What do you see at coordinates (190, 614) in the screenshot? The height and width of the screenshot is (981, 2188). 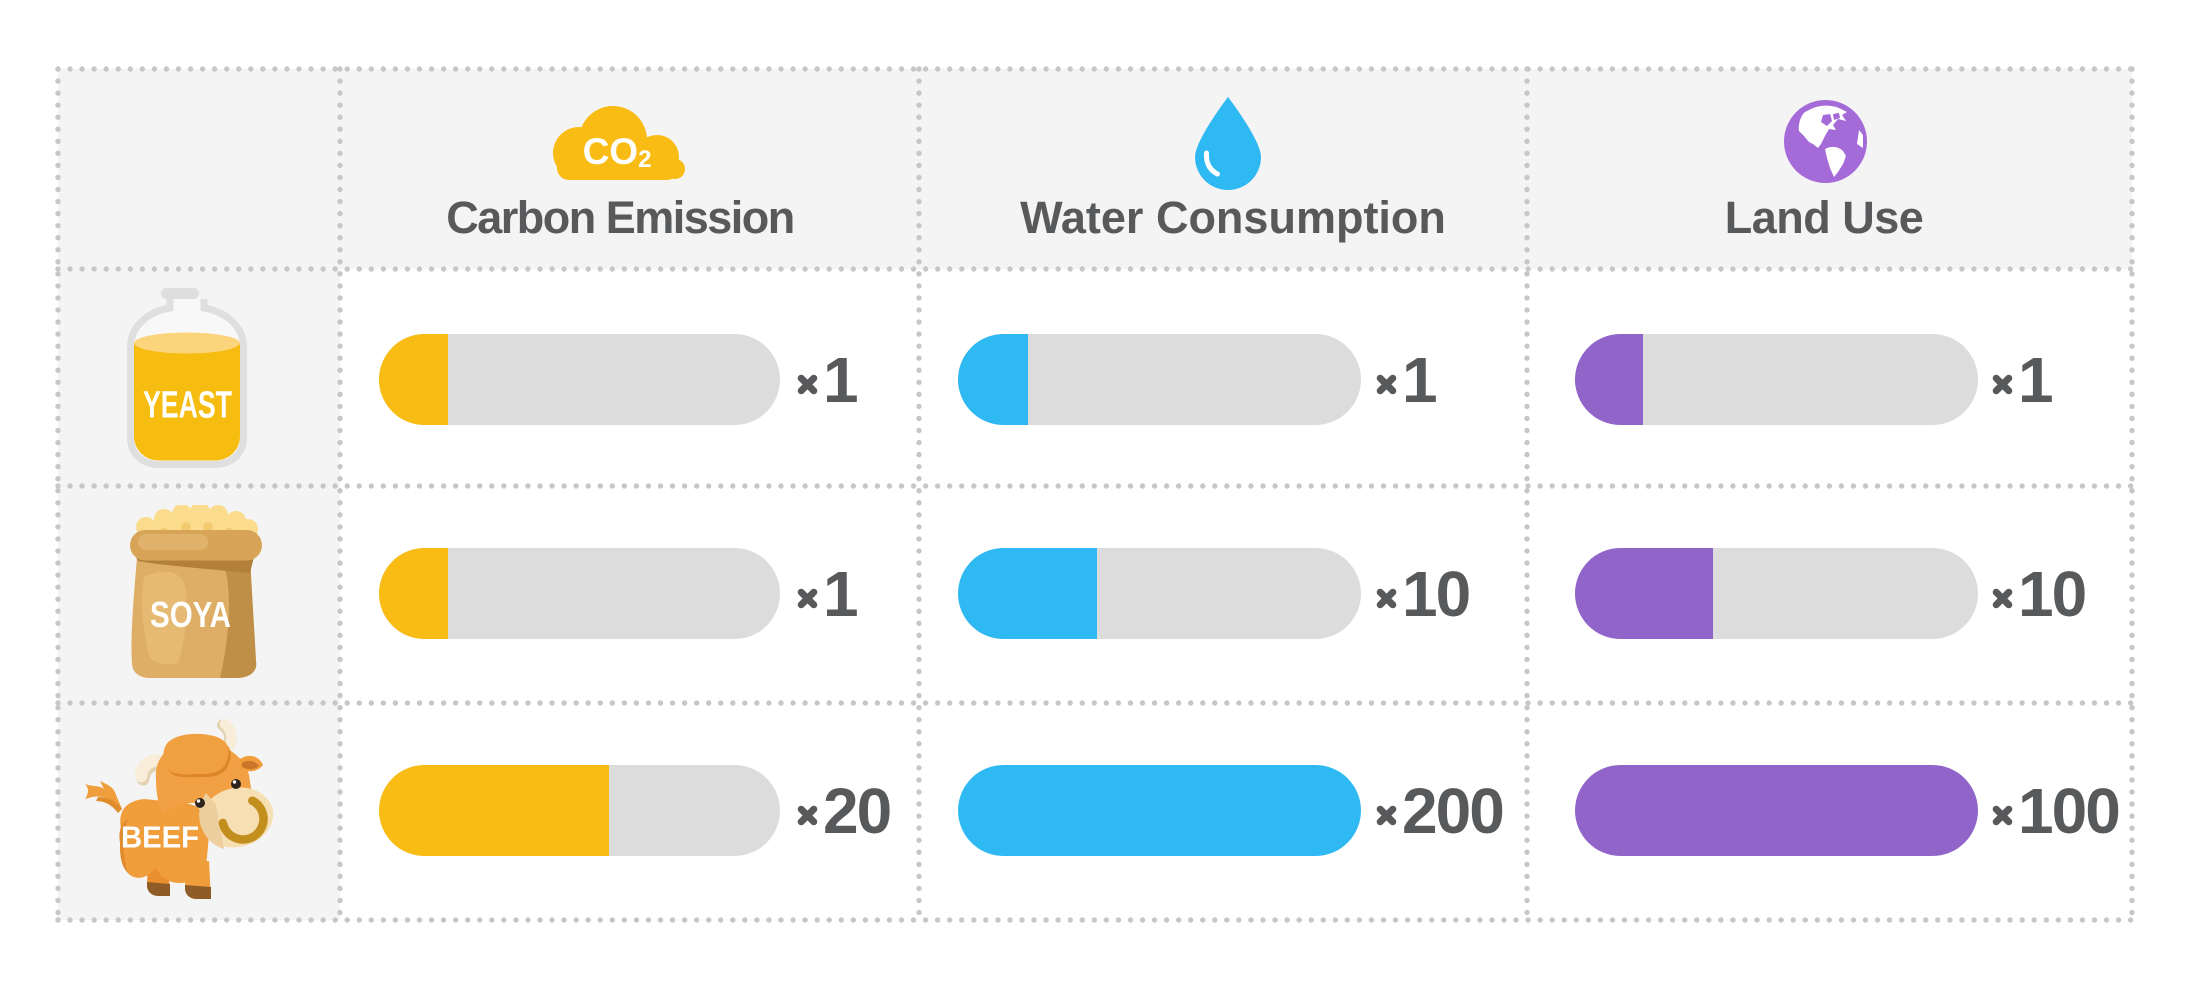 I see `svg-text: SOYA` at bounding box center [190, 614].